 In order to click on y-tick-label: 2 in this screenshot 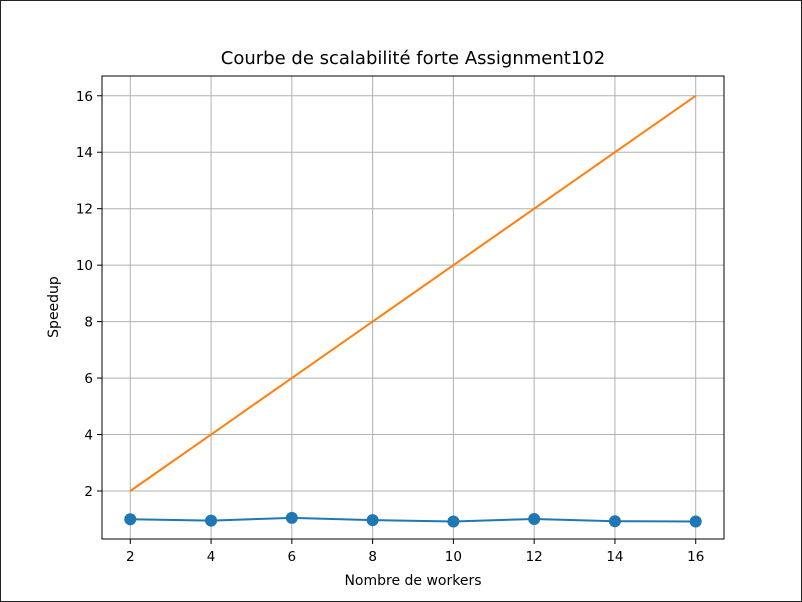, I will do `click(88, 492)`.